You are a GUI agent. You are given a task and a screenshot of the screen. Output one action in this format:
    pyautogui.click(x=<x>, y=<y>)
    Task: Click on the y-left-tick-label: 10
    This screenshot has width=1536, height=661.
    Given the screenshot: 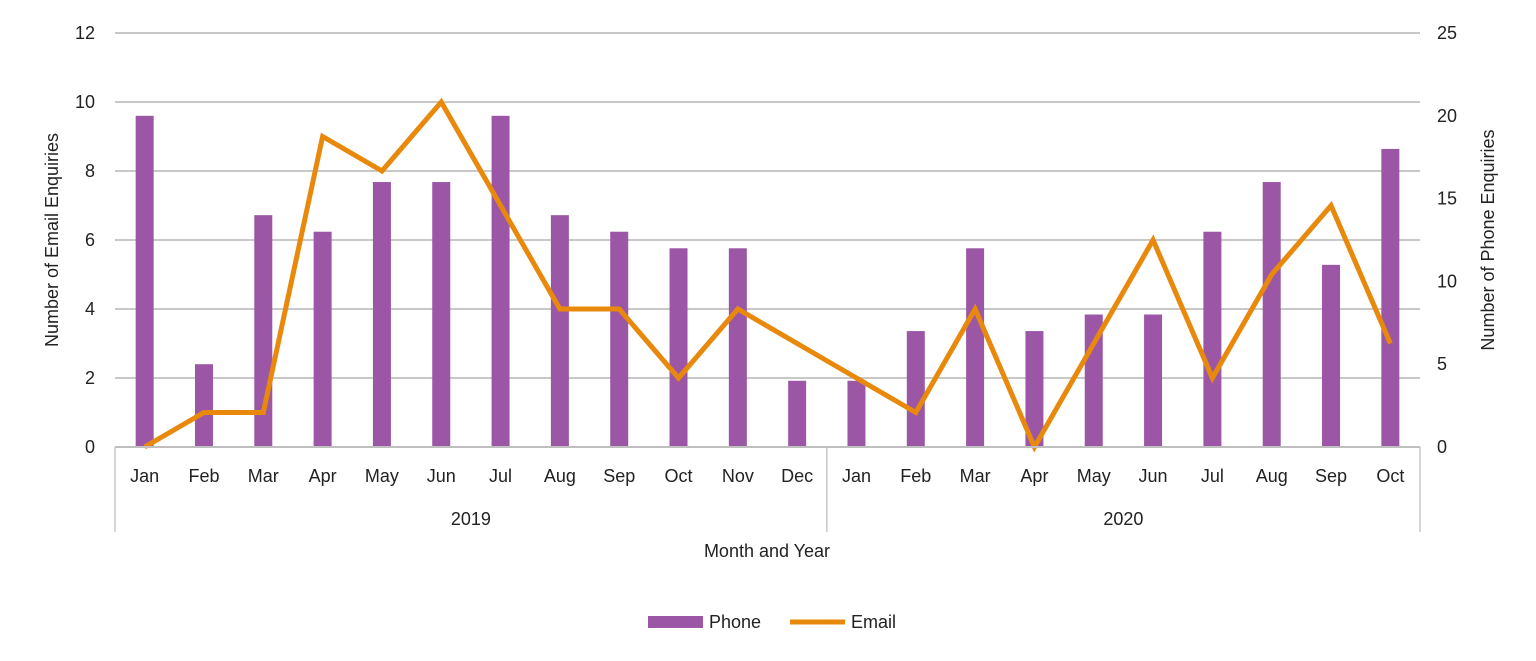 What is the action you would take?
    pyautogui.click(x=85, y=102)
    